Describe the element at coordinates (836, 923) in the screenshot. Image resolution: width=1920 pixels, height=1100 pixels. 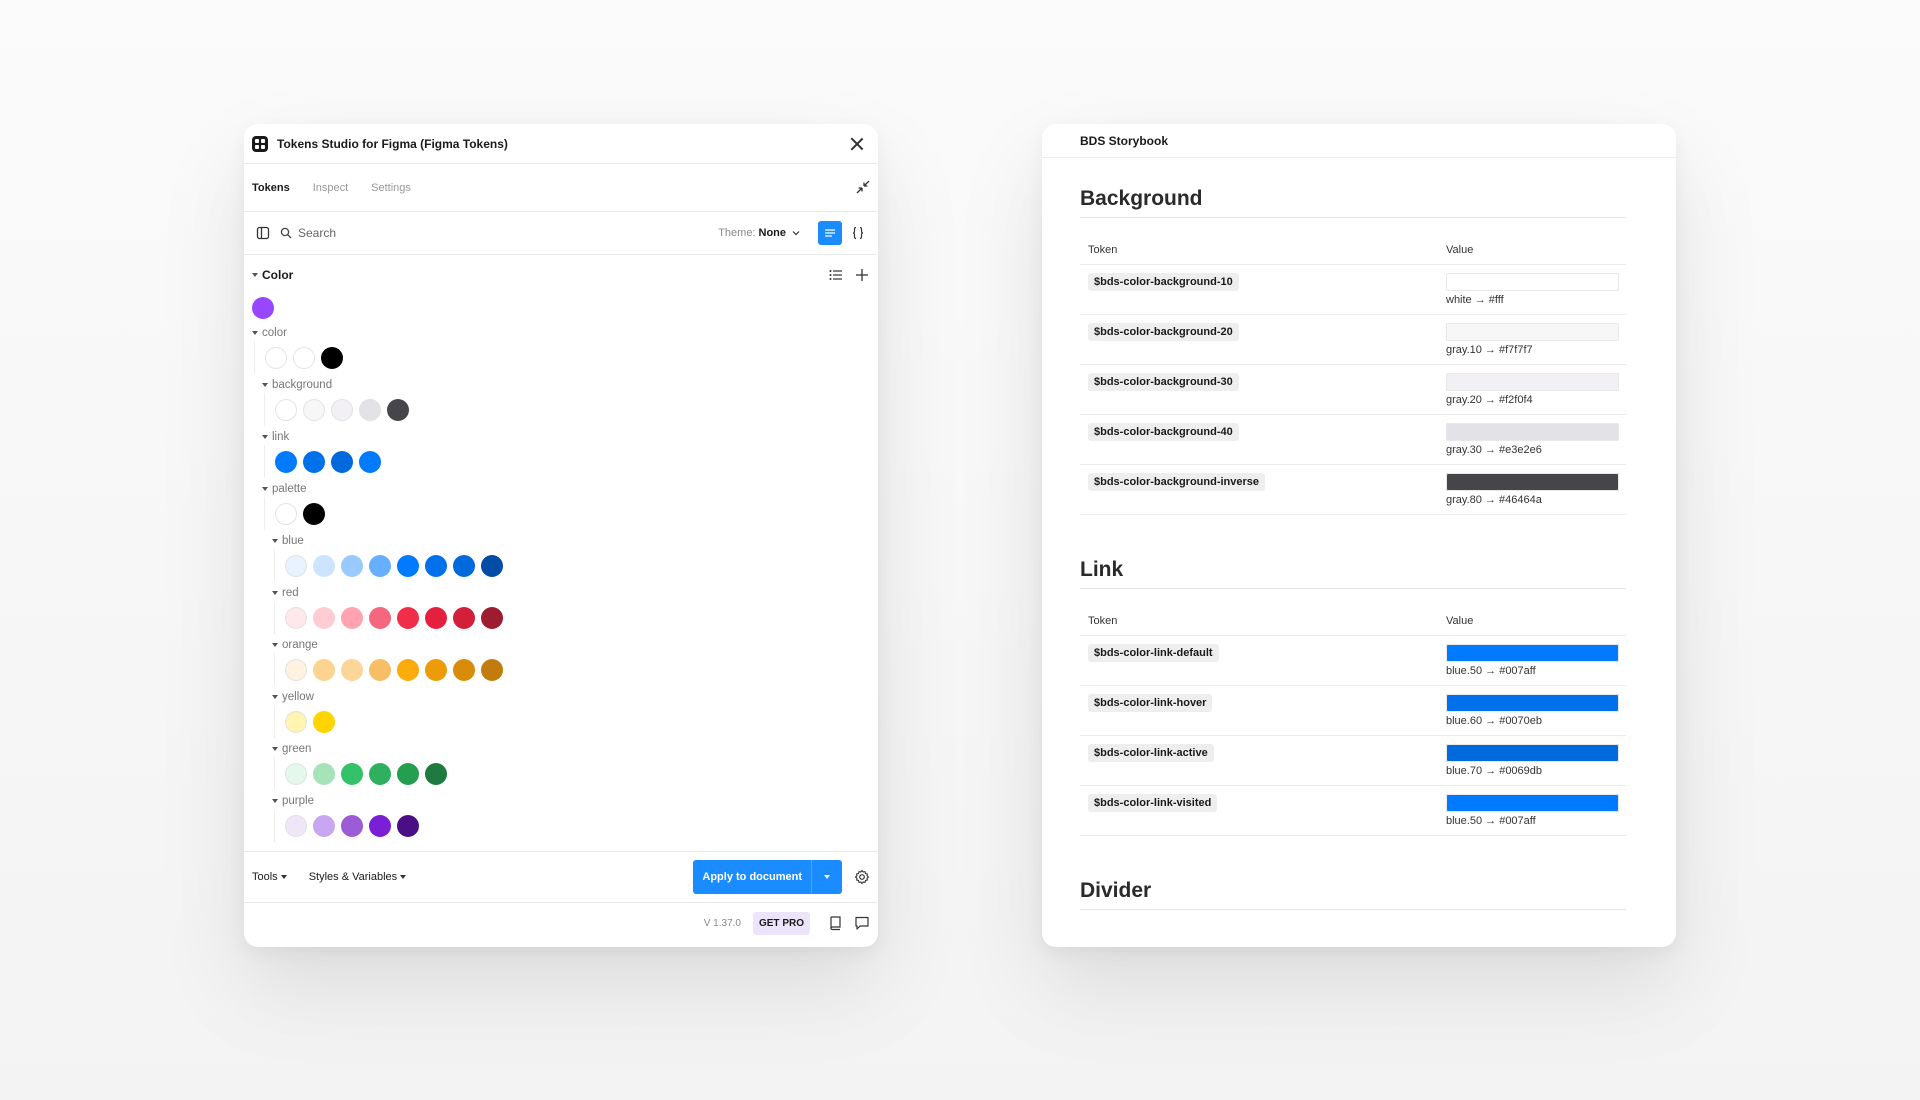
I see `book-icon` at that location.